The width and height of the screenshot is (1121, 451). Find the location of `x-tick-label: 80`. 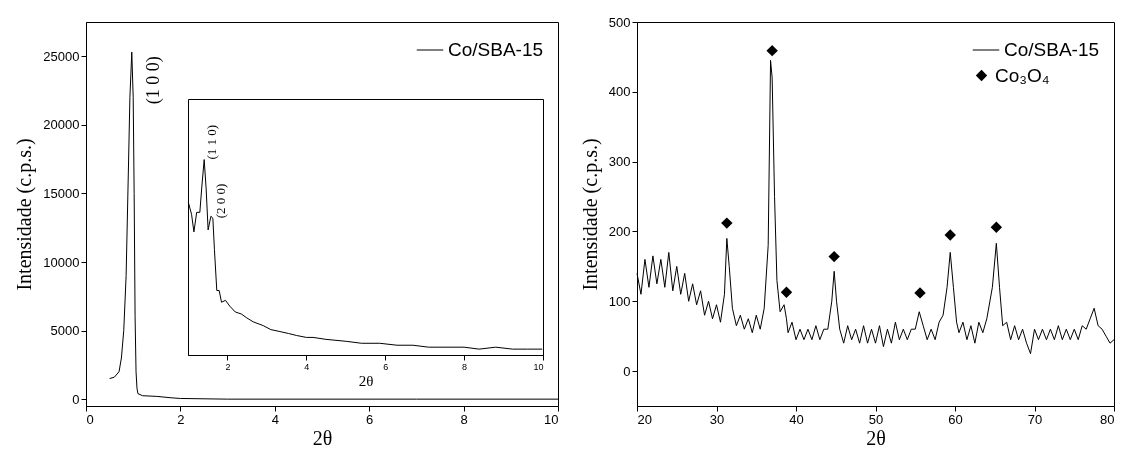

x-tick-label: 80 is located at coordinates (1107, 419).